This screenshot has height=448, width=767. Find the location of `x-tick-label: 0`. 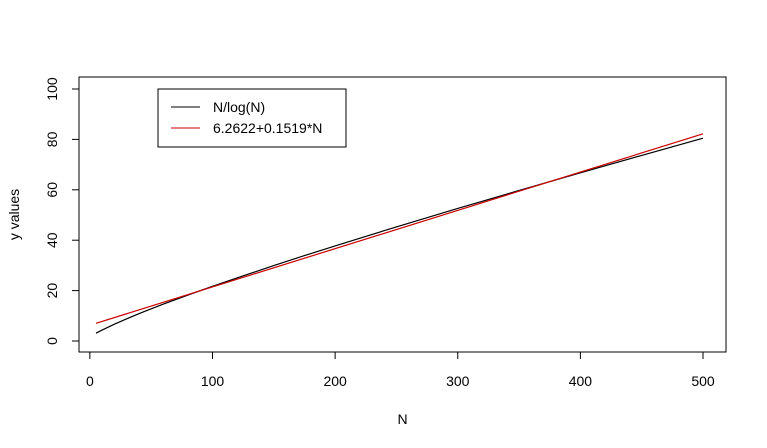

x-tick-label: 0 is located at coordinates (90, 381).